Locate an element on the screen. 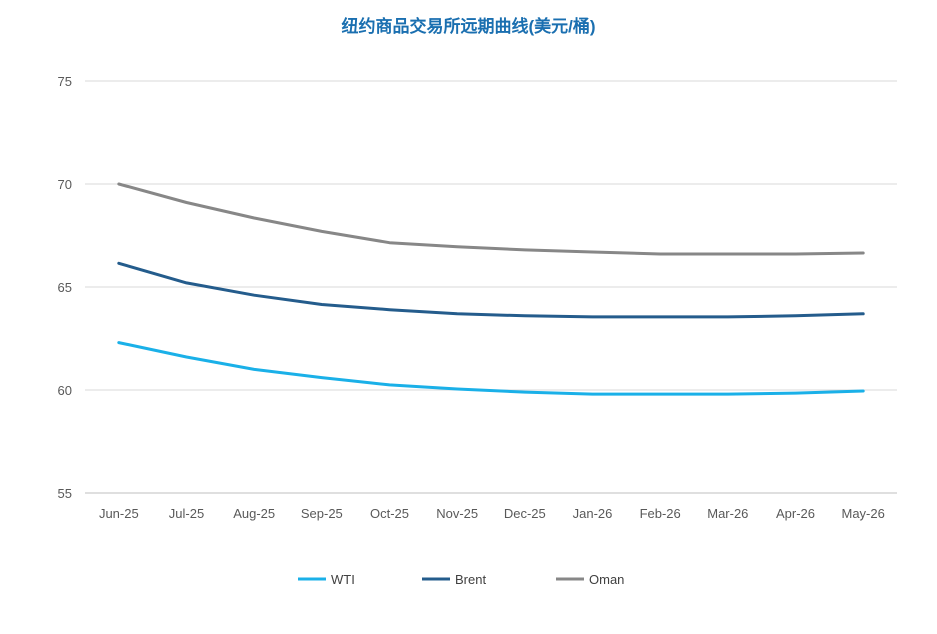  legend-item-wti: WTI is located at coordinates (326, 579).